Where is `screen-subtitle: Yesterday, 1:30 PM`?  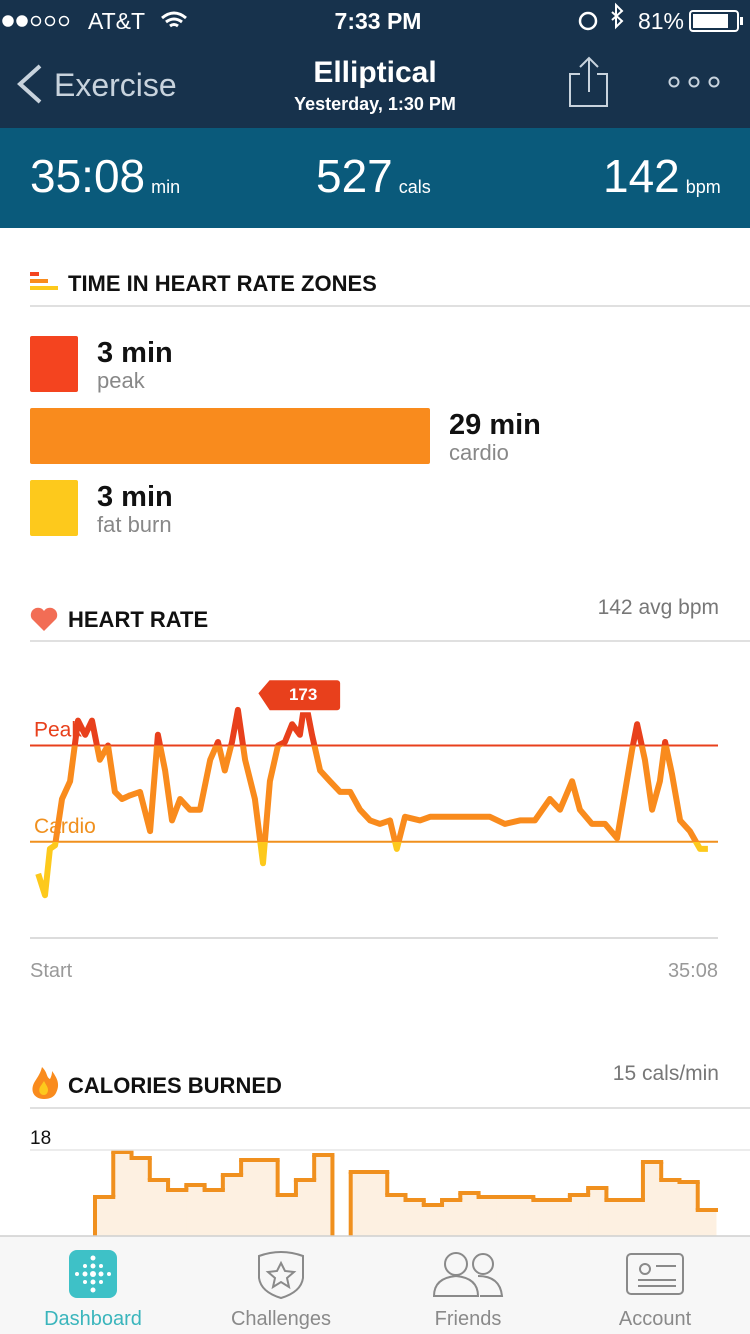 screen-subtitle: Yesterday, 1:30 PM is located at coordinates (375, 104).